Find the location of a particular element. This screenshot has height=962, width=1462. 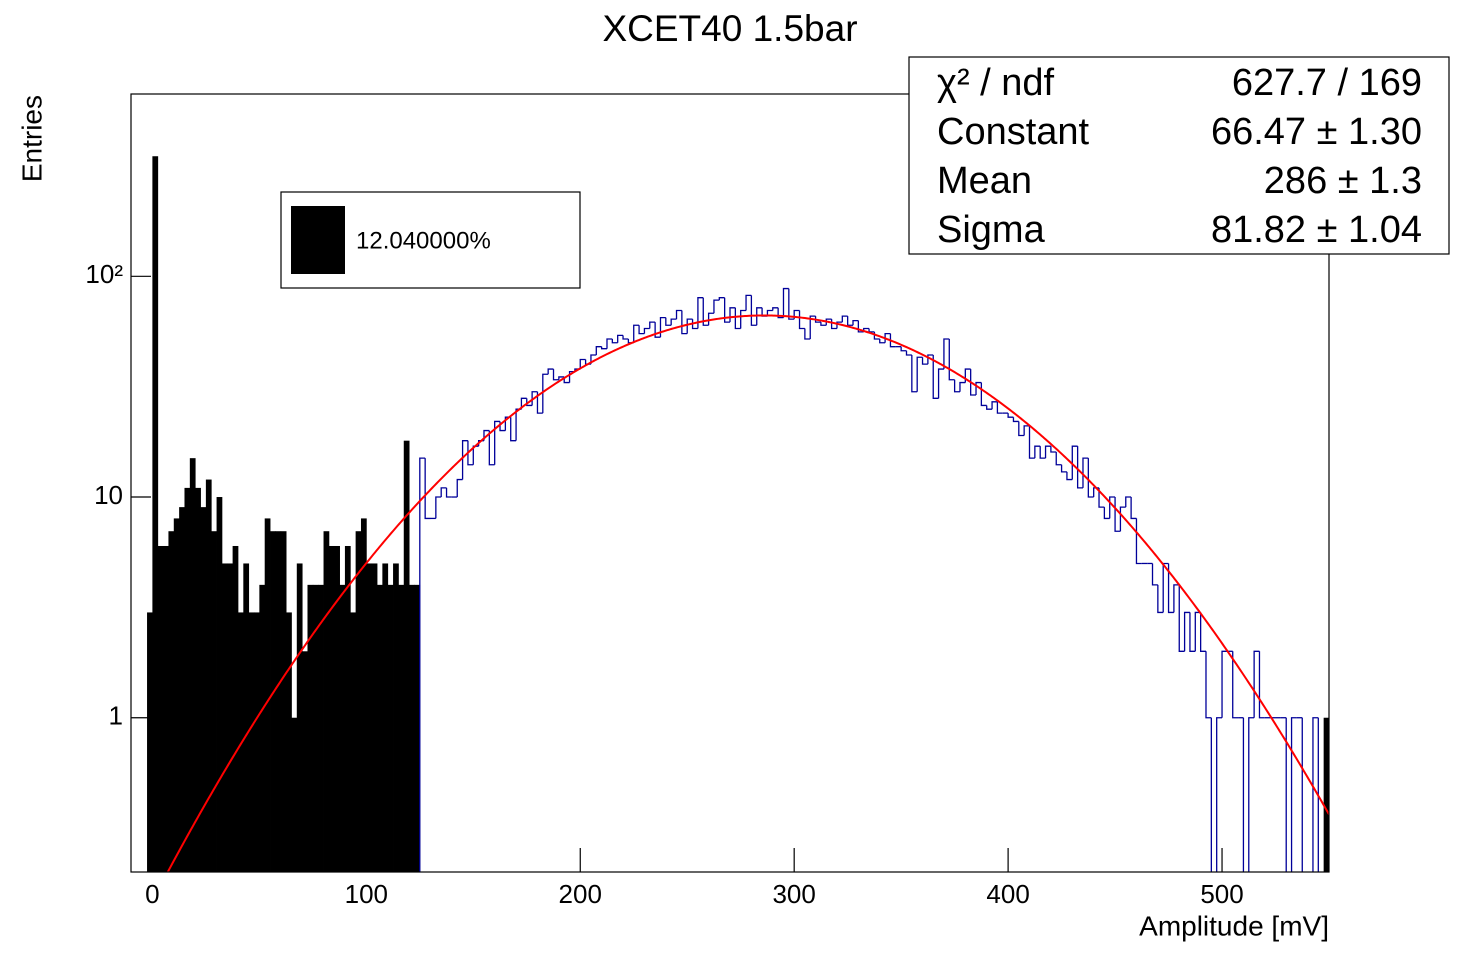

x-tick-label: 500 is located at coordinates (1221, 894).